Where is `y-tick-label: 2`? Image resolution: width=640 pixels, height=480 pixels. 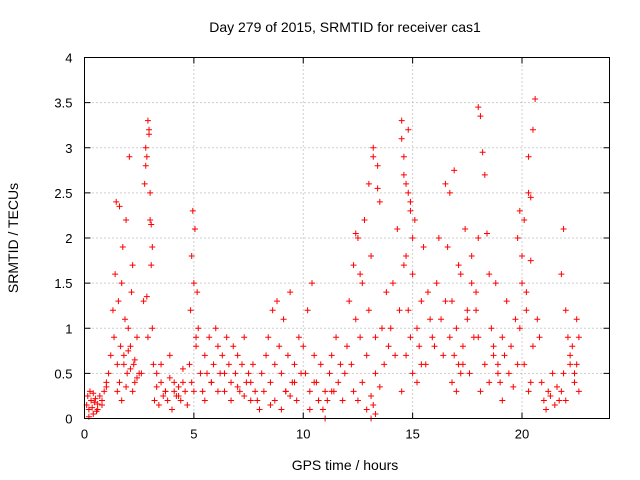
y-tick-label: 2 is located at coordinates (68, 238).